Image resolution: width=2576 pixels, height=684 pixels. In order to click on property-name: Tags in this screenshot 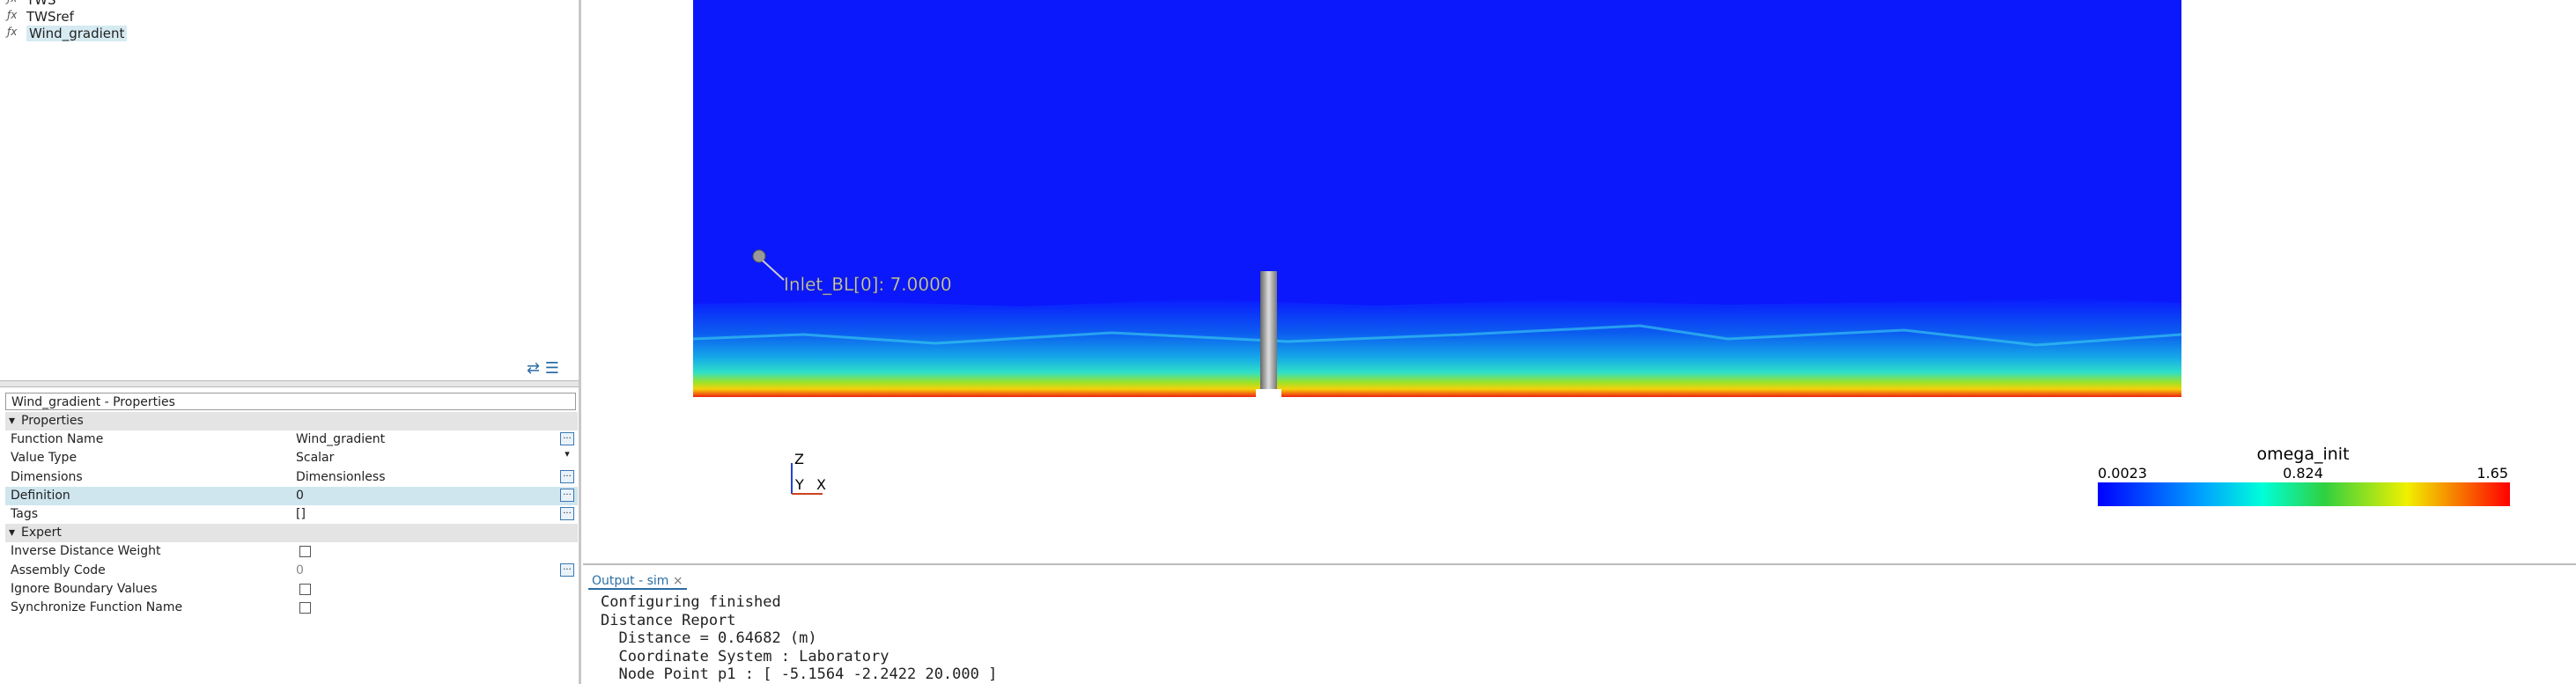, I will do `click(24, 514)`.